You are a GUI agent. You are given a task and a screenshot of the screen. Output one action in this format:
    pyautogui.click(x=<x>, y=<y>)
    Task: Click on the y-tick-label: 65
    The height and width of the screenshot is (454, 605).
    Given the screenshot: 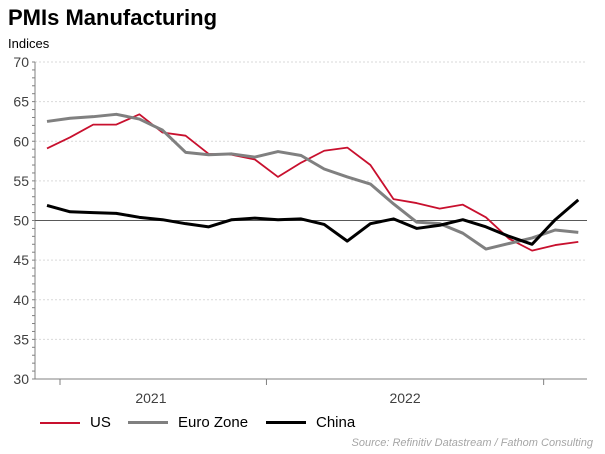 What is the action you would take?
    pyautogui.click(x=21, y=102)
    